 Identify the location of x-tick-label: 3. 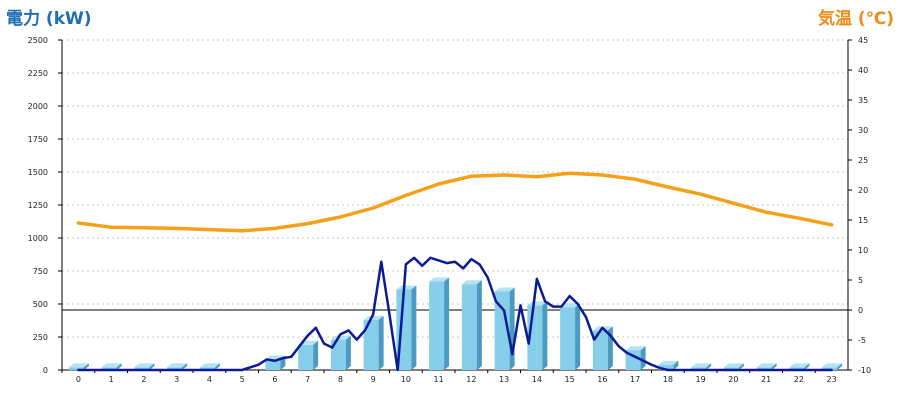
(176, 379).